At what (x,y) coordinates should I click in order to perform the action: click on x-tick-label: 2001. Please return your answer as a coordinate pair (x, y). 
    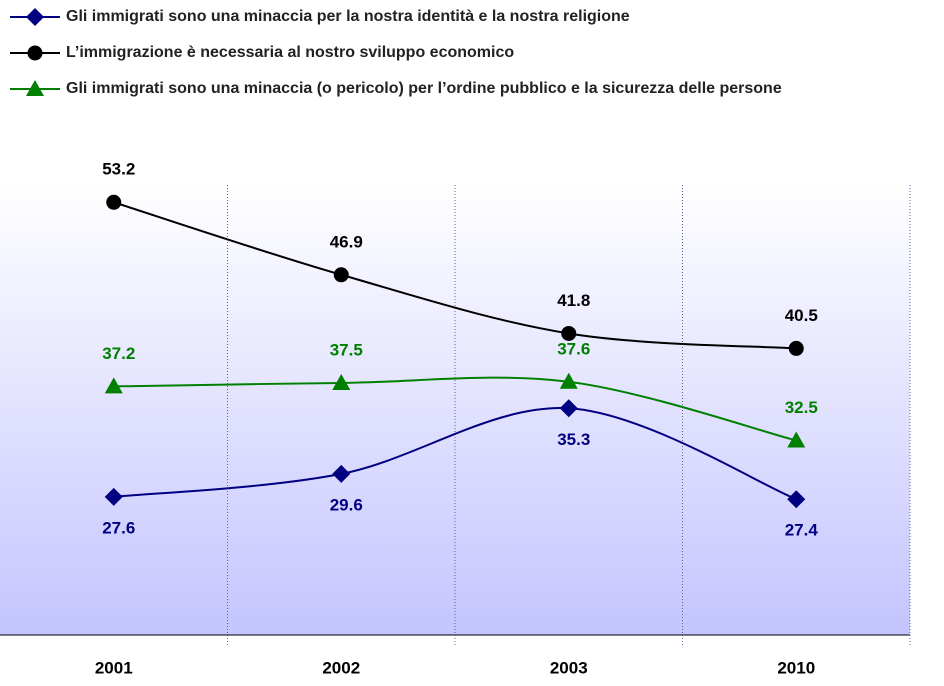
    Looking at the image, I should click on (114, 667).